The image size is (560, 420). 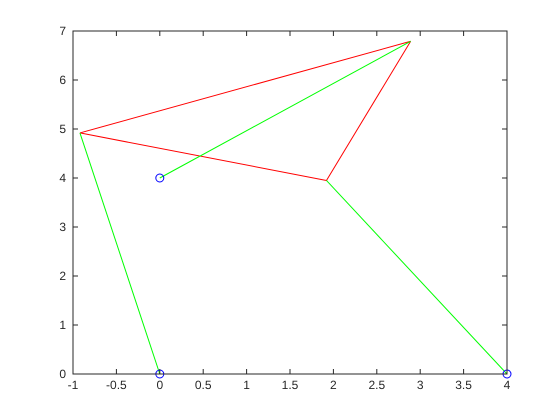 What do you see at coordinates (62, 325) in the screenshot?
I see `y-tick-label: 1` at bounding box center [62, 325].